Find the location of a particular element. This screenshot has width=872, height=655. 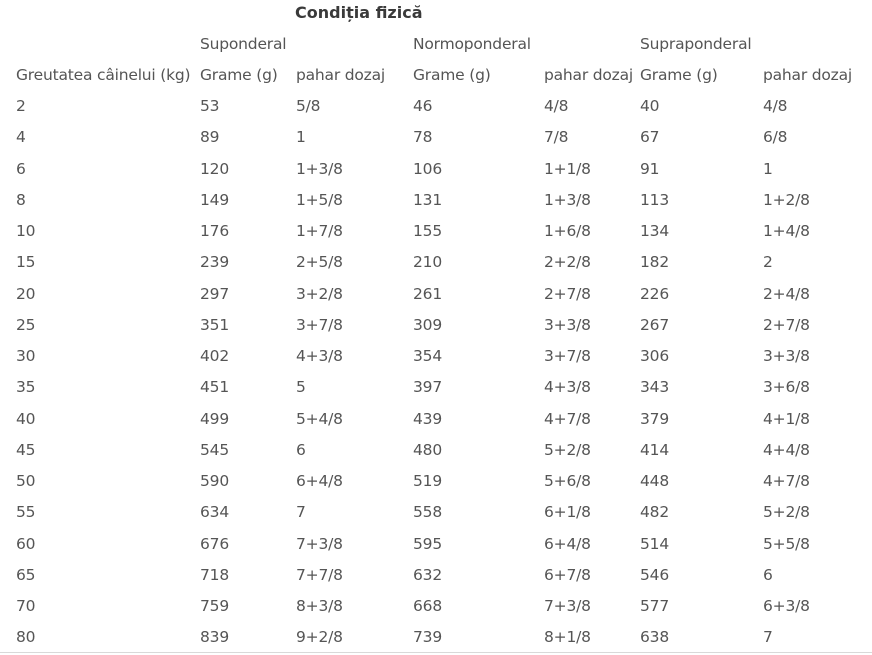

cell-grams-supraponderal: 40 is located at coordinates (650, 106).